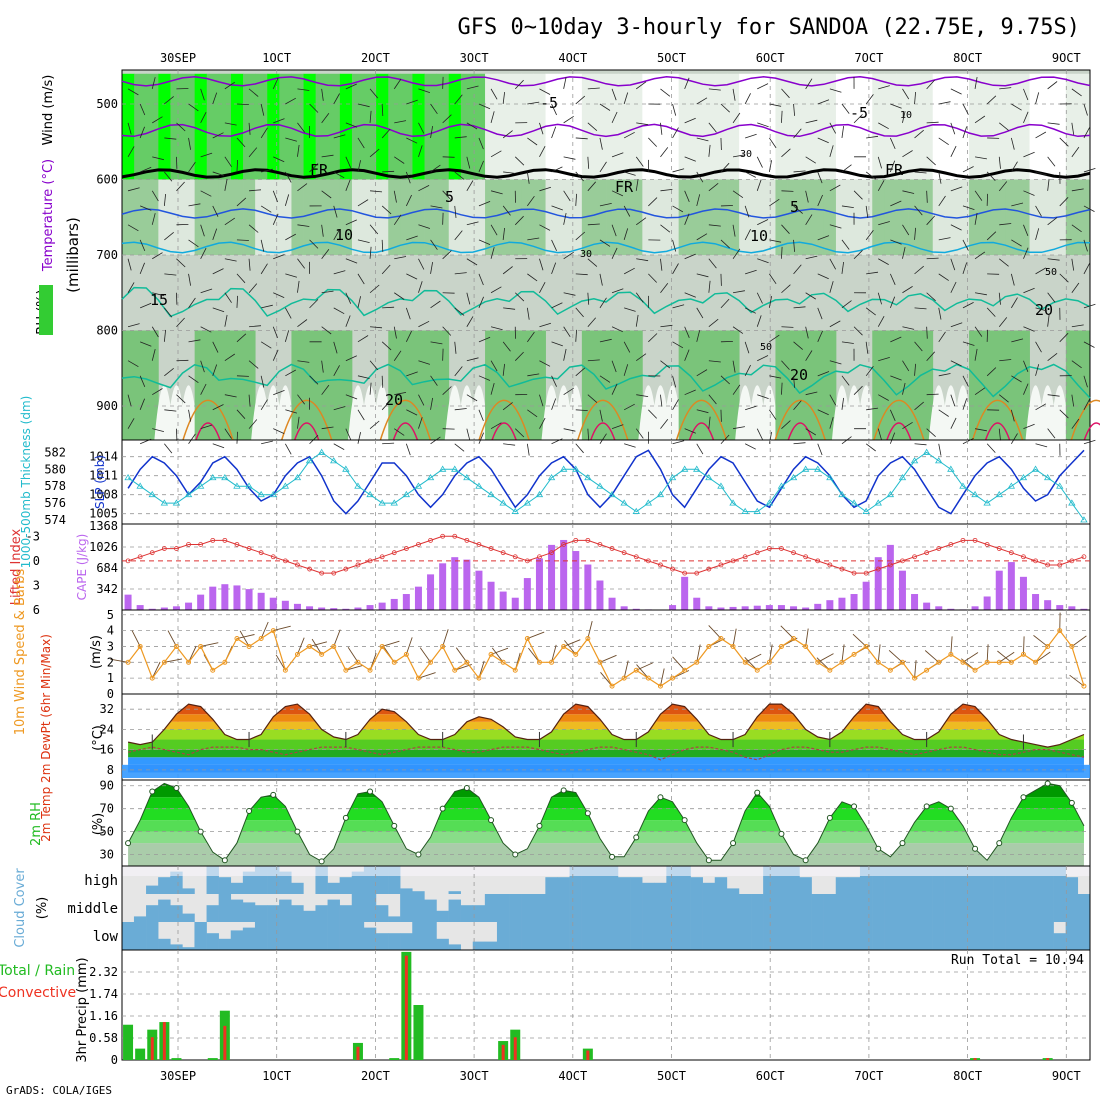 The width and height of the screenshot is (1100, 1100). I want to click on date-tick-label-top: 5OCT, so click(671, 58).